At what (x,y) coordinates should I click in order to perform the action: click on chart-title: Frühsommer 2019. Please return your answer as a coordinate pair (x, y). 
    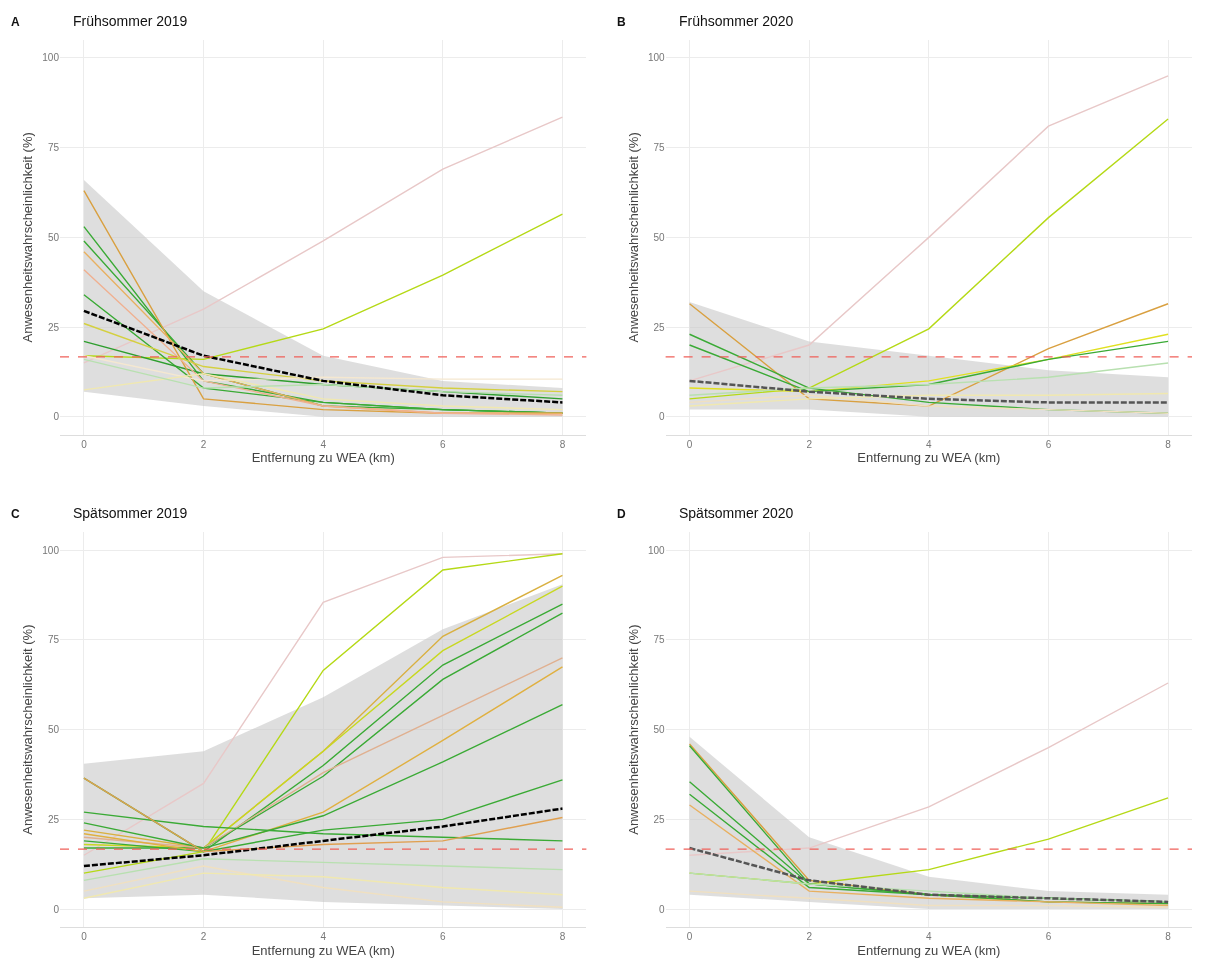
    Looking at the image, I should click on (130, 21).